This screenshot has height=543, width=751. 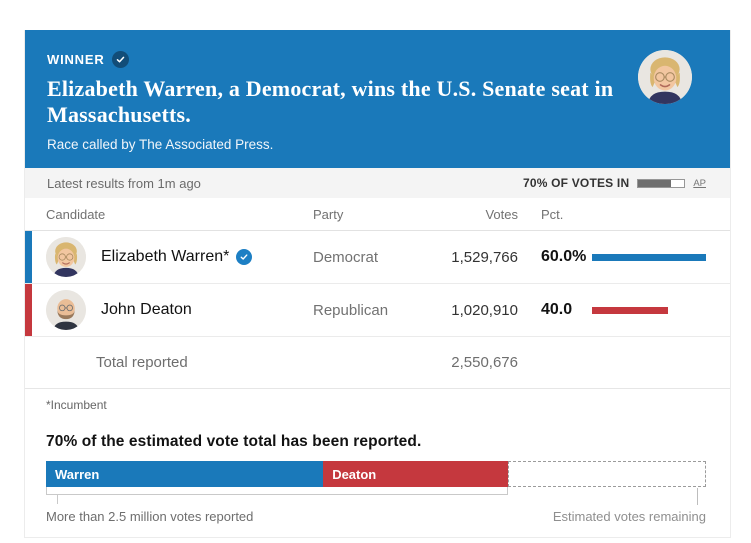 What do you see at coordinates (552, 214) in the screenshot?
I see `col-header-pct: Pct.` at bounding box center [552, 214].